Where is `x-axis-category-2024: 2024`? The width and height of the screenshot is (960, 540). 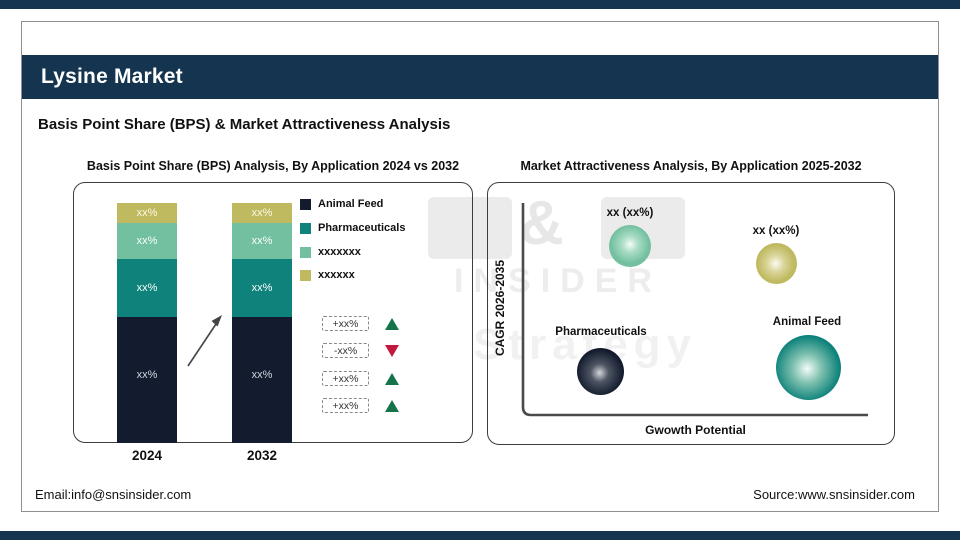
x-axis-category-2024: 2024 is located at coordinates (147, 455).